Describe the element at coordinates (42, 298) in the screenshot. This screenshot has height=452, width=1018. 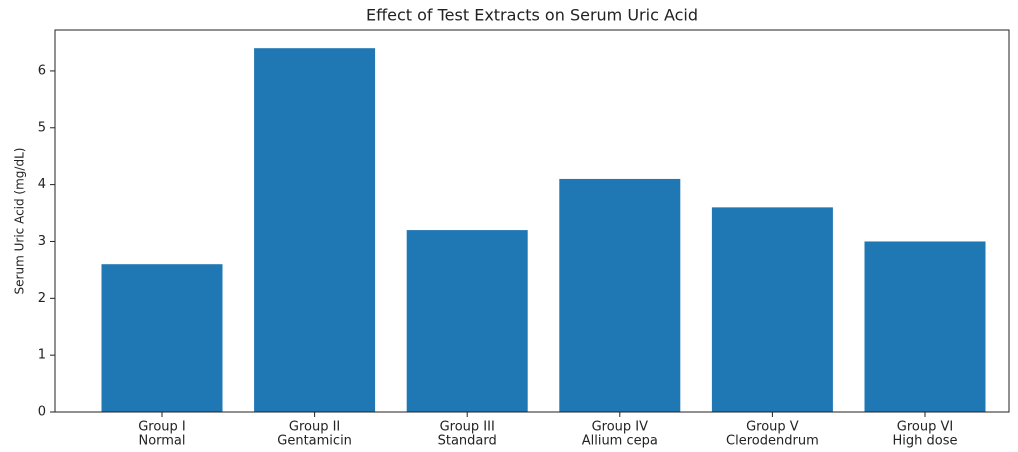
I see `y-tick-label: 2` at that location.